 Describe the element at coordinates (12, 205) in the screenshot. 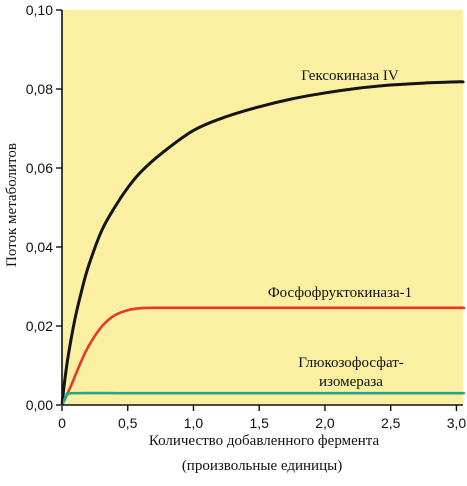

I see `y-axis-title: Поток метаболитов` at that location.